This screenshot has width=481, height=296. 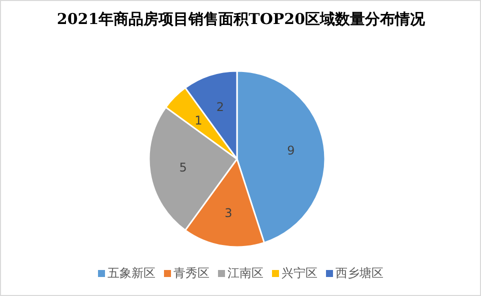 What do you see at coordinates (132, 273) in the screenshot?
I see `legend-label: 五象新区` at bounding box center [132, 273].